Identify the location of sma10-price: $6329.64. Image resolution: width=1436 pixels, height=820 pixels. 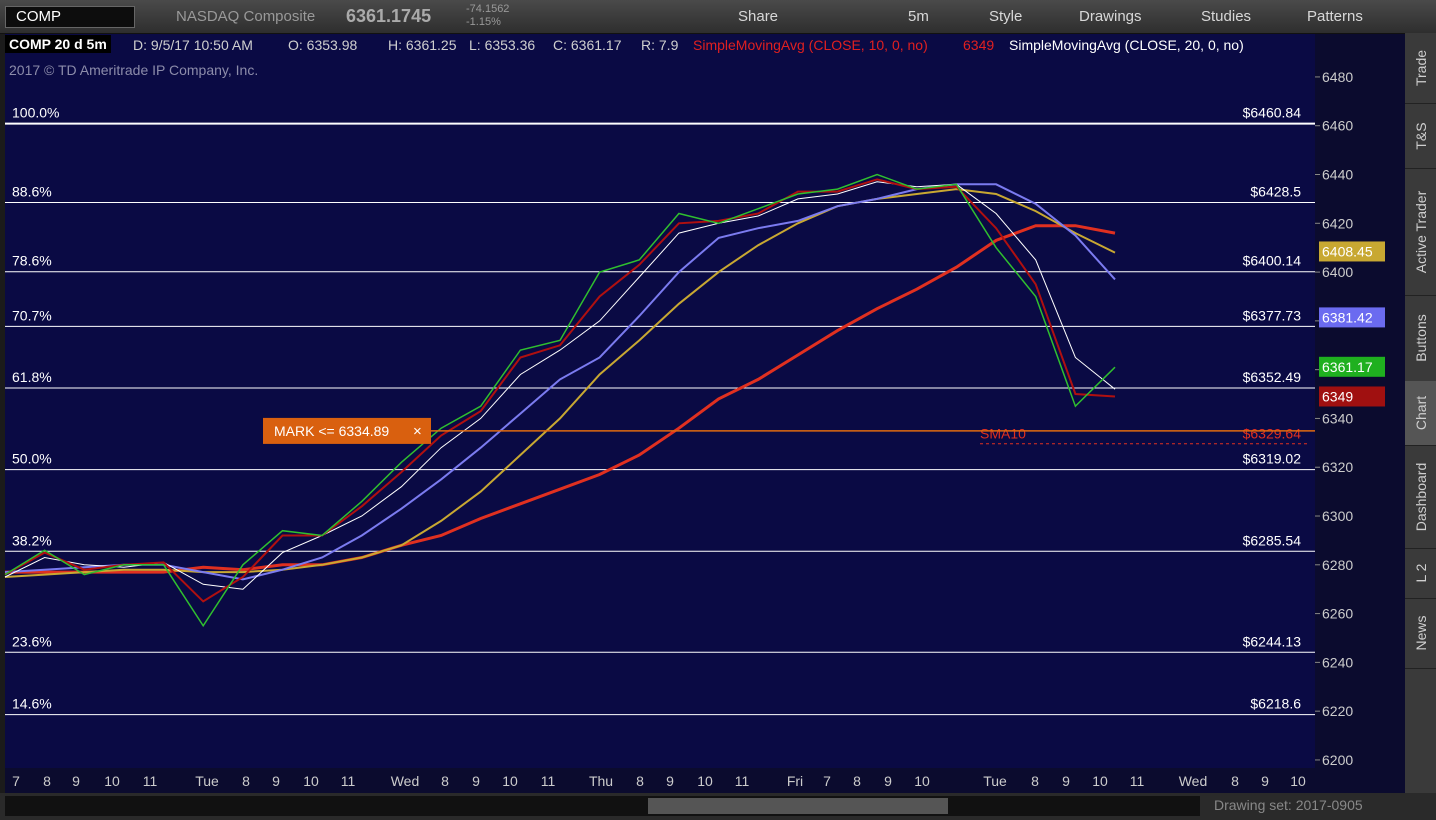
(1272, 434).